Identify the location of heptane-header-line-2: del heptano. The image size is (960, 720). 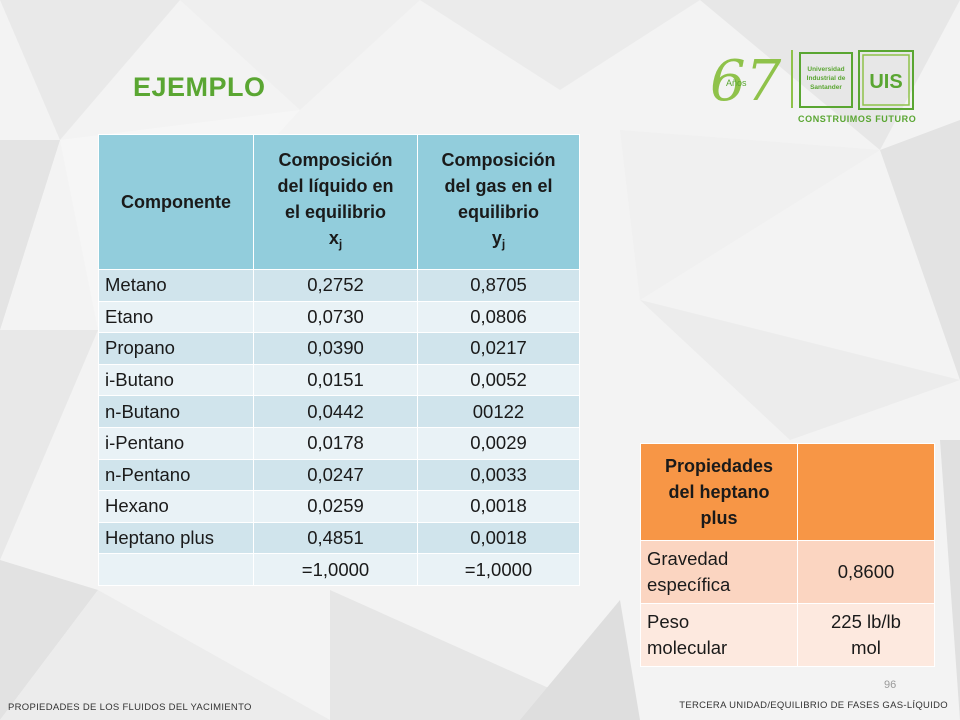
(719, 492).